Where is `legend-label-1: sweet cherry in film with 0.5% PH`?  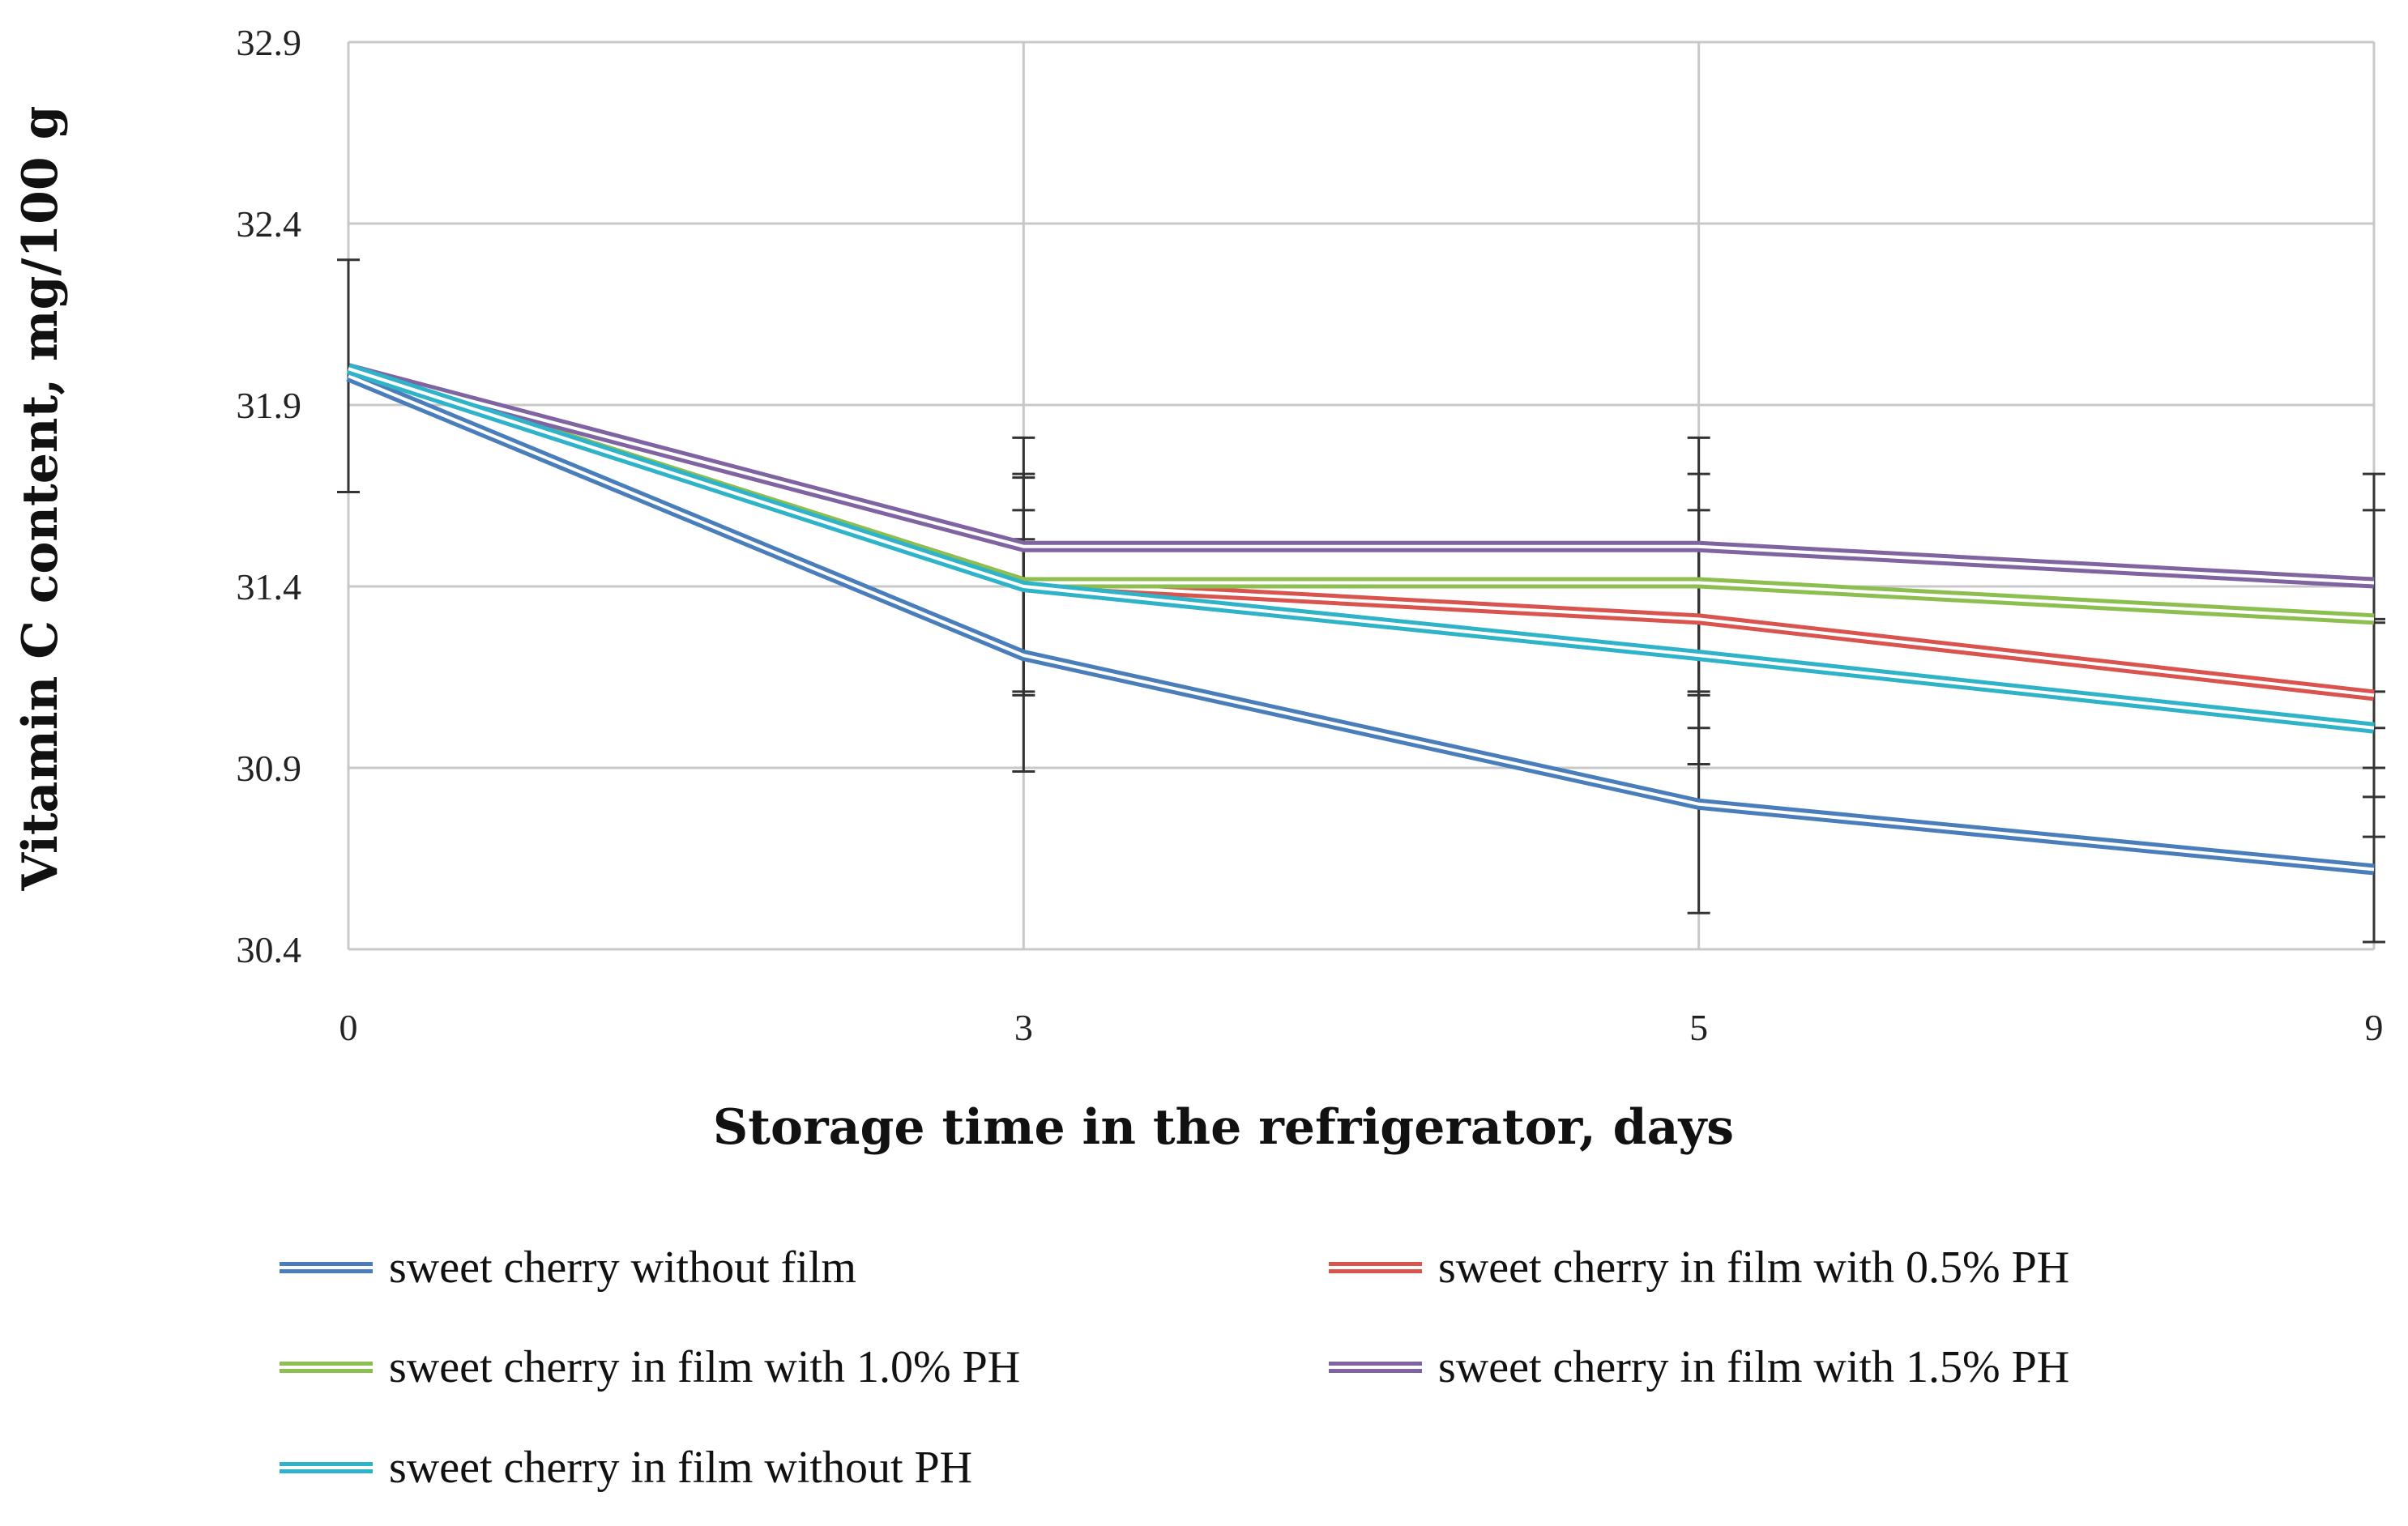
legend-label-1: sweet cherry in film with 0.5% PH is located at coordinates (1753, 1268).